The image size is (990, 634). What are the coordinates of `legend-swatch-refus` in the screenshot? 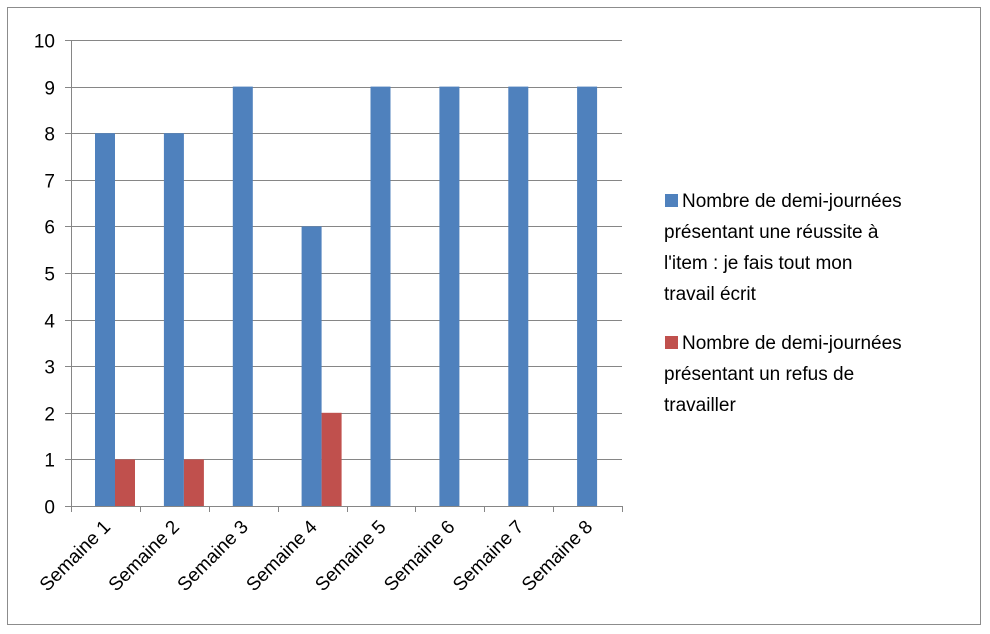 It's located at (671, 342).